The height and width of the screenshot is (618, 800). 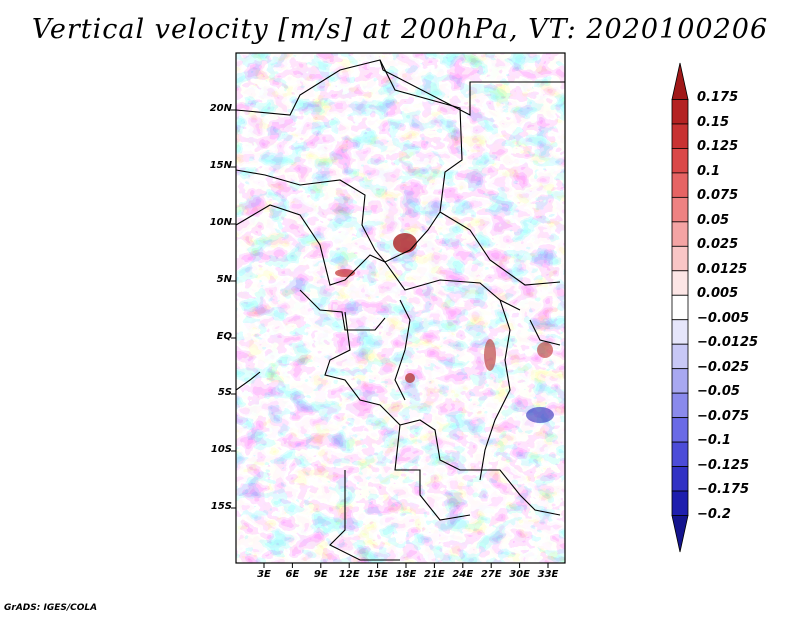 What do you see at coordinates (718, 245) in the screenshot?
I see `colorbar-label: 0.025` at bounding box center [718, 245].